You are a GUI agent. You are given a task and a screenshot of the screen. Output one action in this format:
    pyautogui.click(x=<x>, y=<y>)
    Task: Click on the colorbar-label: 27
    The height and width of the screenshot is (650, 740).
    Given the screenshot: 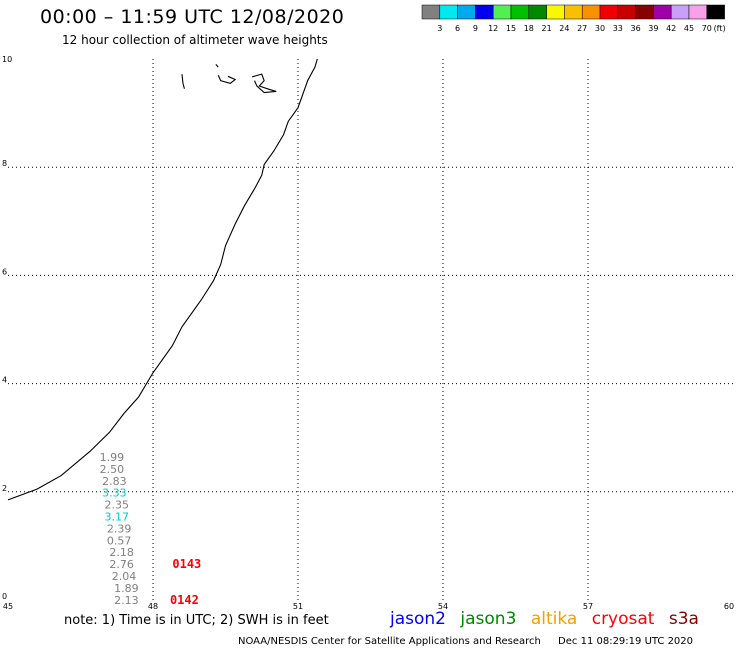 What is the action you would take?
    pyautogui.click(x=582, y=28)
    